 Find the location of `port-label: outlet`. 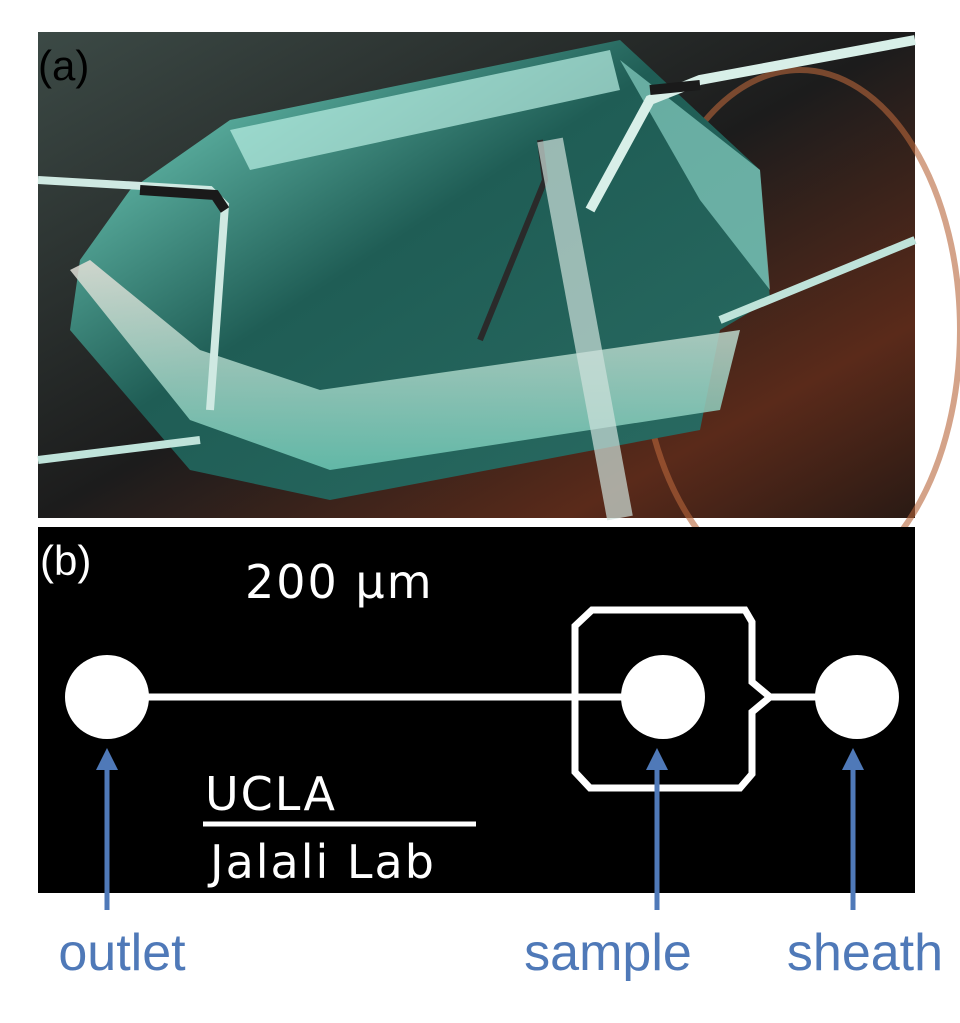

port-label: outlet is located at coordinates (122, 953).